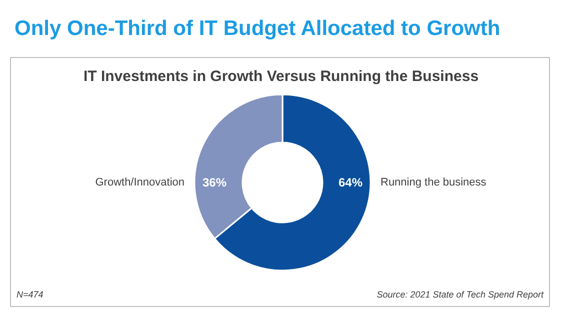 The width and height of the screenshot is (561, 322). Describe the element at coordinates (350, 183) in the screenshot. I see `data-label: 64%` at that location.